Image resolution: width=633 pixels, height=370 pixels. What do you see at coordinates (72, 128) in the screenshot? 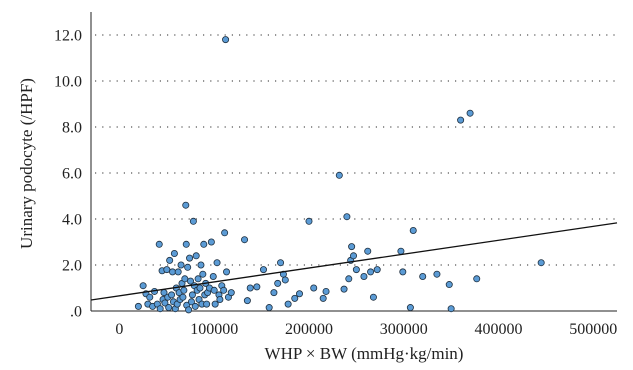
I see `y-tick-label: 8.0` at bounding box center [72, 128].